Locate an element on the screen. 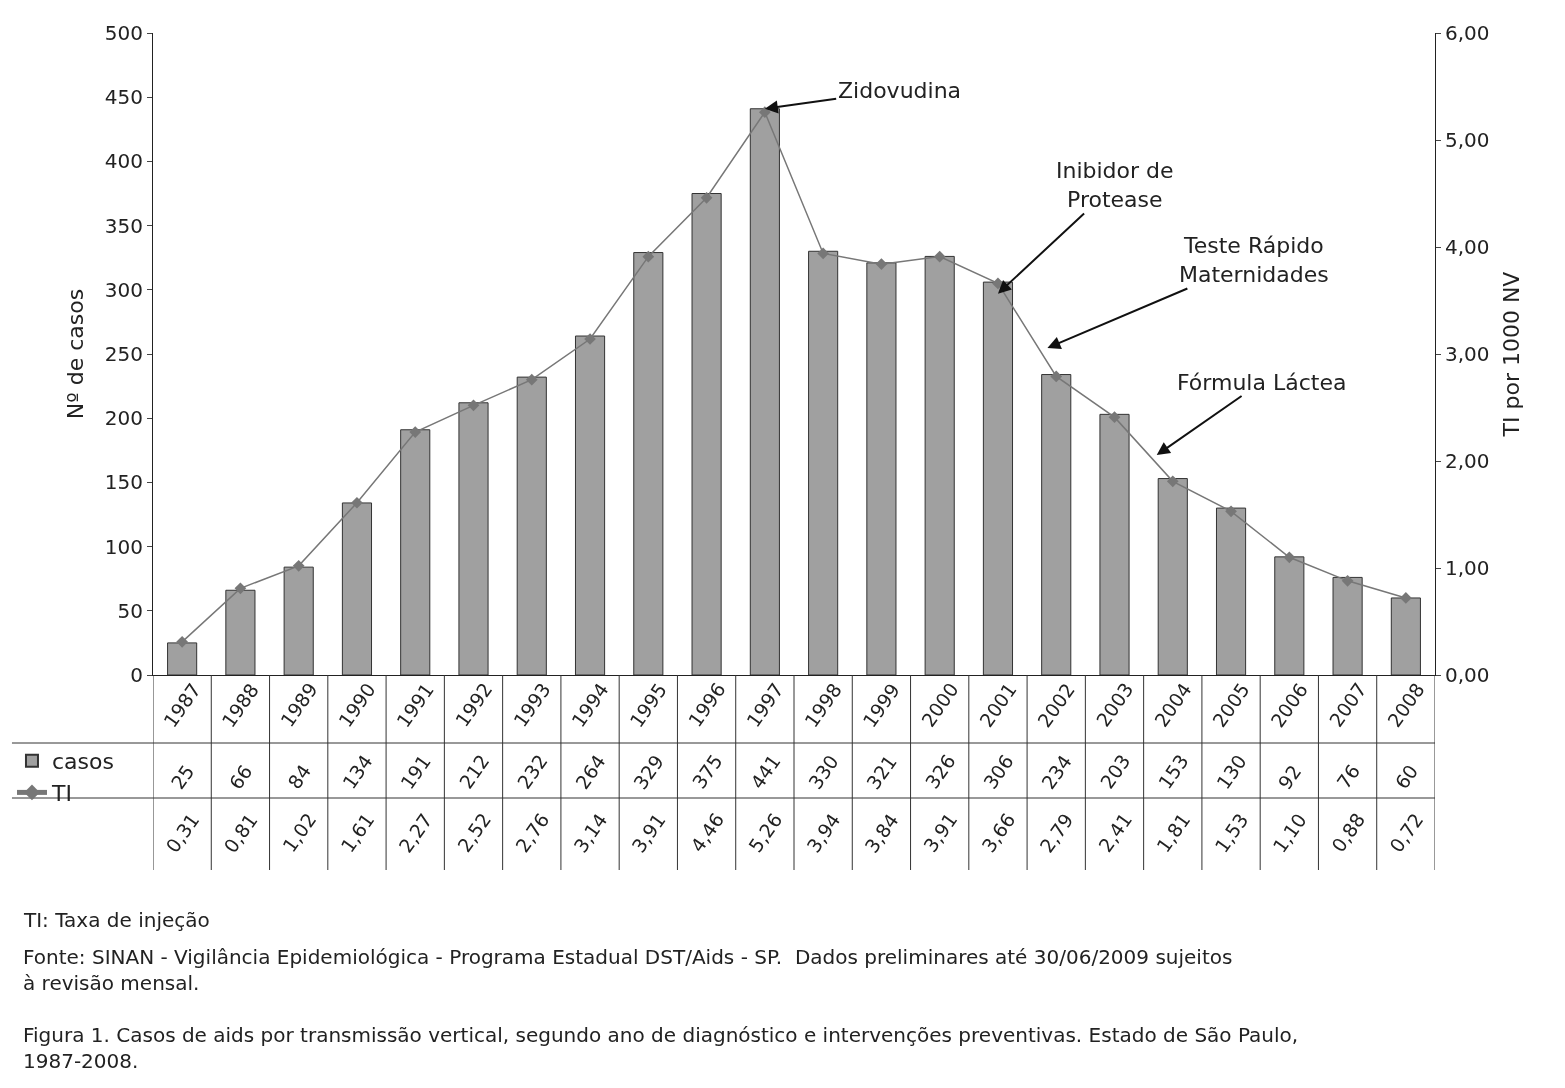 The width and height of the screenshot is (1565, 1088). y2-axis-title: TI por 1000 NV is located at coordinates (1512, 354).